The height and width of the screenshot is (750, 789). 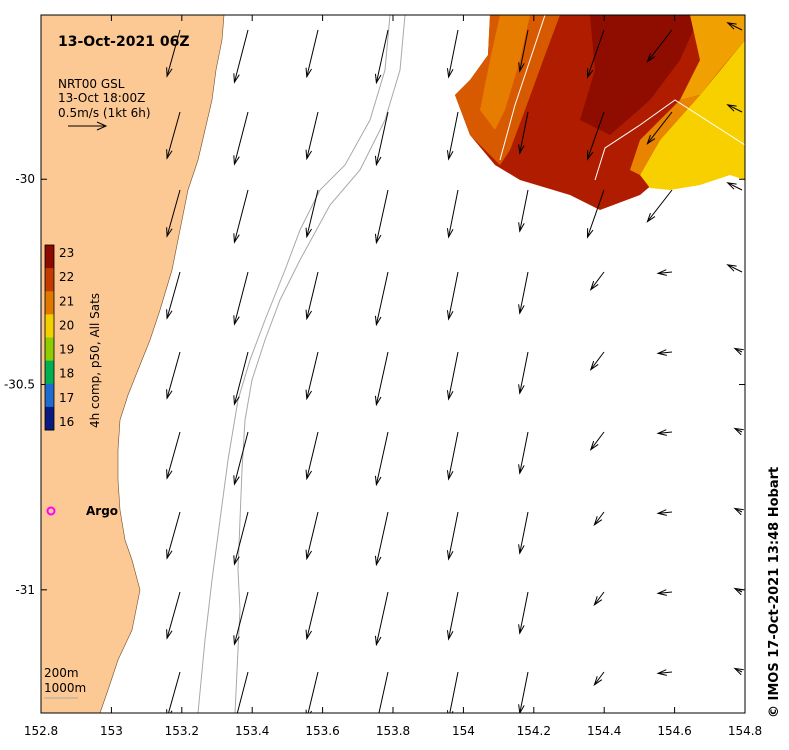 What do you see at coordinates (66, 350) in the screenshot?
I see `colorbar-tick-label: 19` at bounding box center [66, 350].